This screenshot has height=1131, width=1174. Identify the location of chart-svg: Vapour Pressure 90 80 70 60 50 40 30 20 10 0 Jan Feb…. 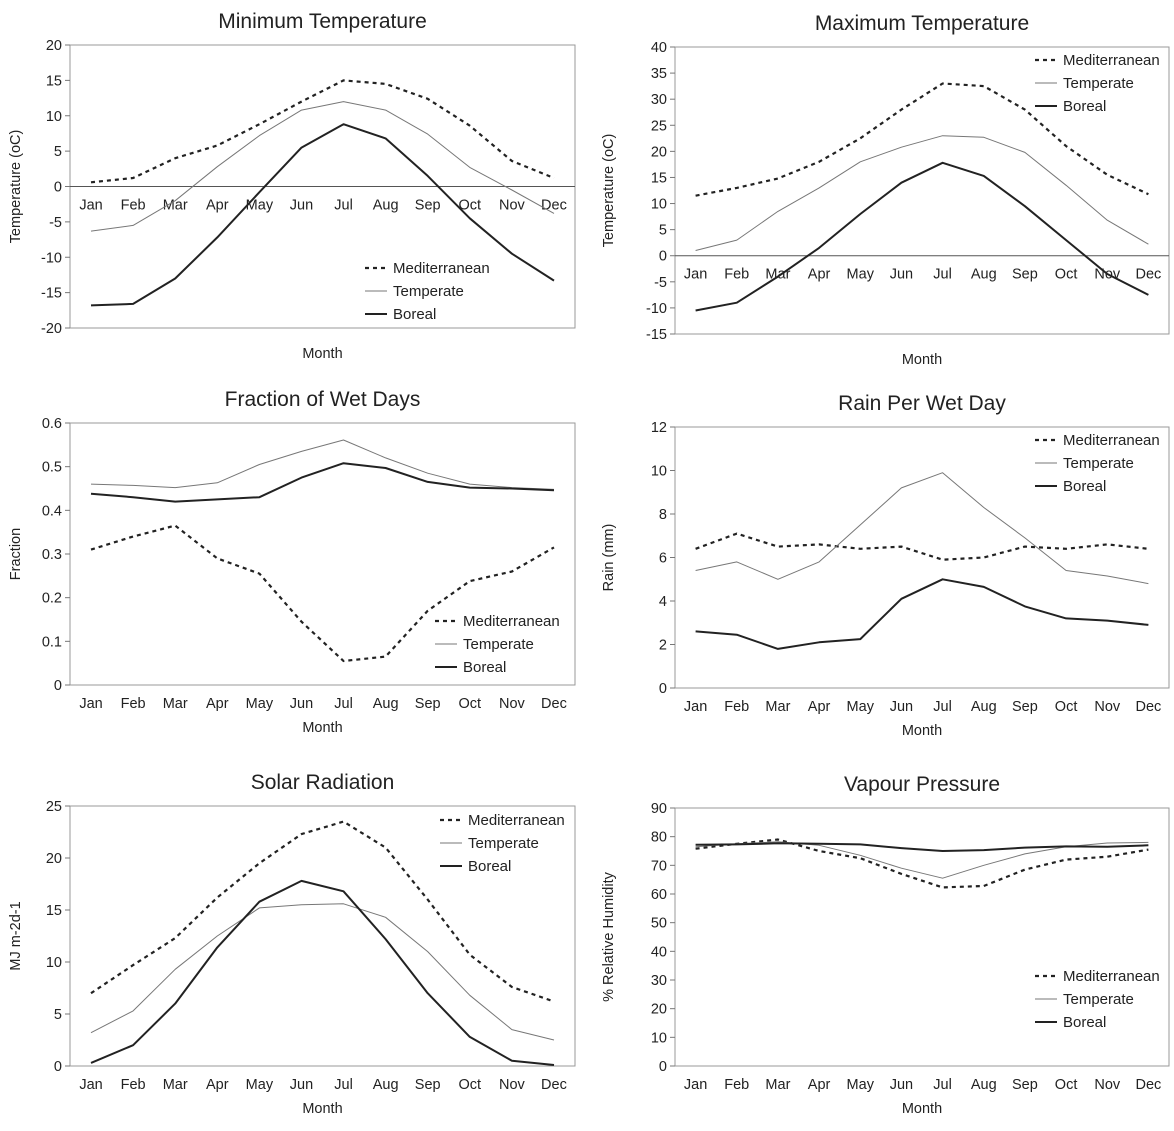
(885, 945).